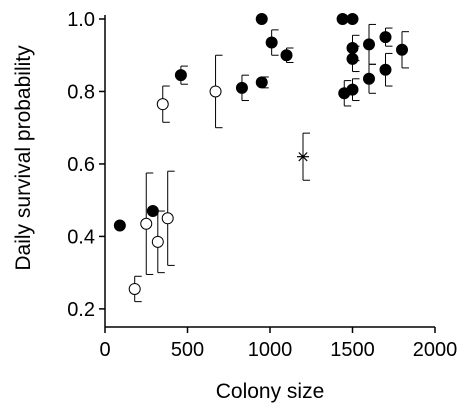  Describe the element at coordinates (81, 20) in the screenshot. I see `y-tick-label: 1.0` at that location.